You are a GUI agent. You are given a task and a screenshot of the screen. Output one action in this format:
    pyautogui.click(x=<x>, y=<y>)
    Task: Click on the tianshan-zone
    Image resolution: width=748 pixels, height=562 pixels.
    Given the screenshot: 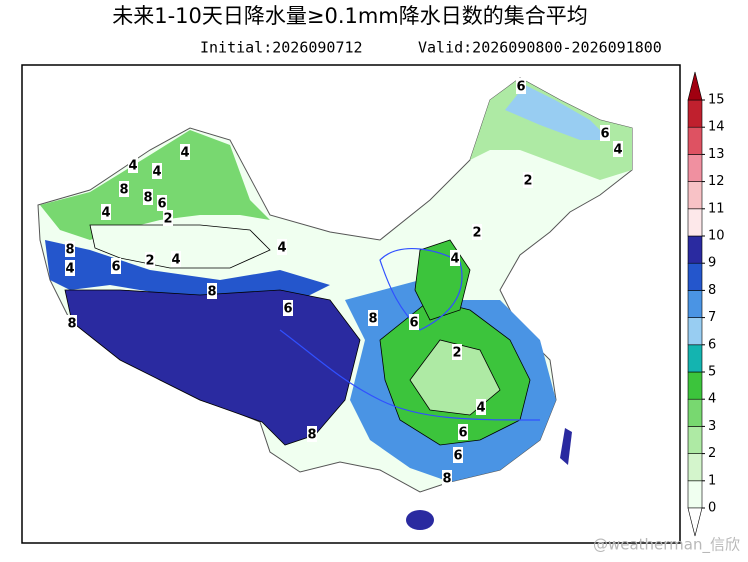 What is the action you would take?
    pyautogui.click(x=155, y=185)
    